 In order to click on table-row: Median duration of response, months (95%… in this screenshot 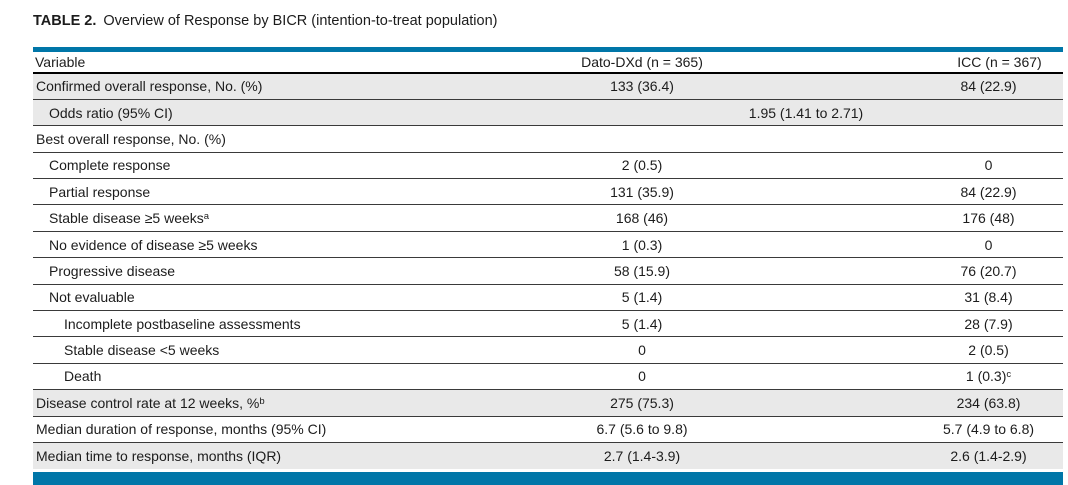, I will do `click(548, 429)`.